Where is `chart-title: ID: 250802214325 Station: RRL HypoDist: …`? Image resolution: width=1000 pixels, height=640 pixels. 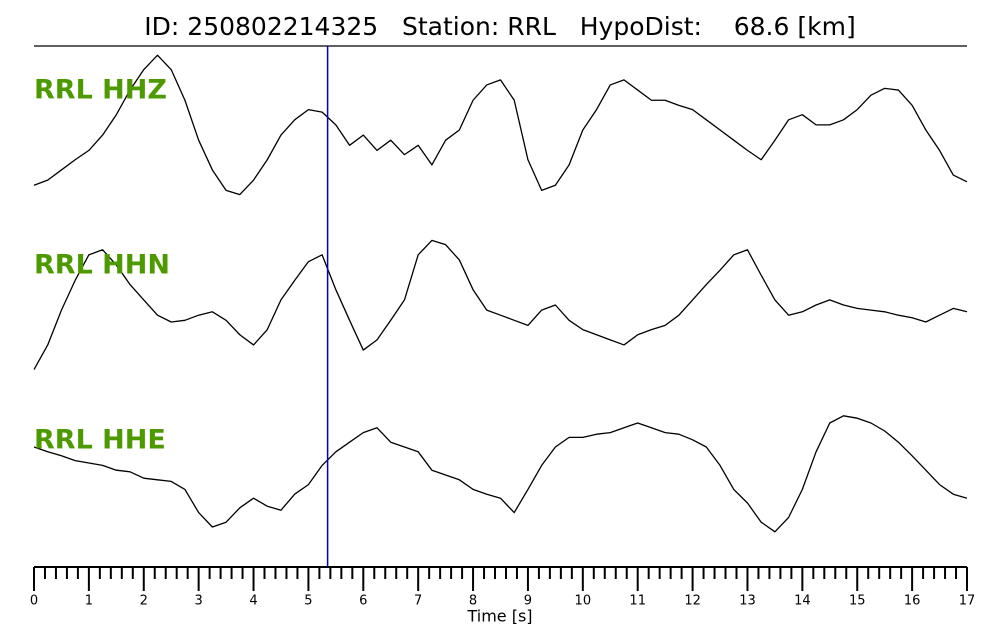
chart-title: ID: 250802214325 Station: RRL HypoDist: … is located at coordinates (499, 26).